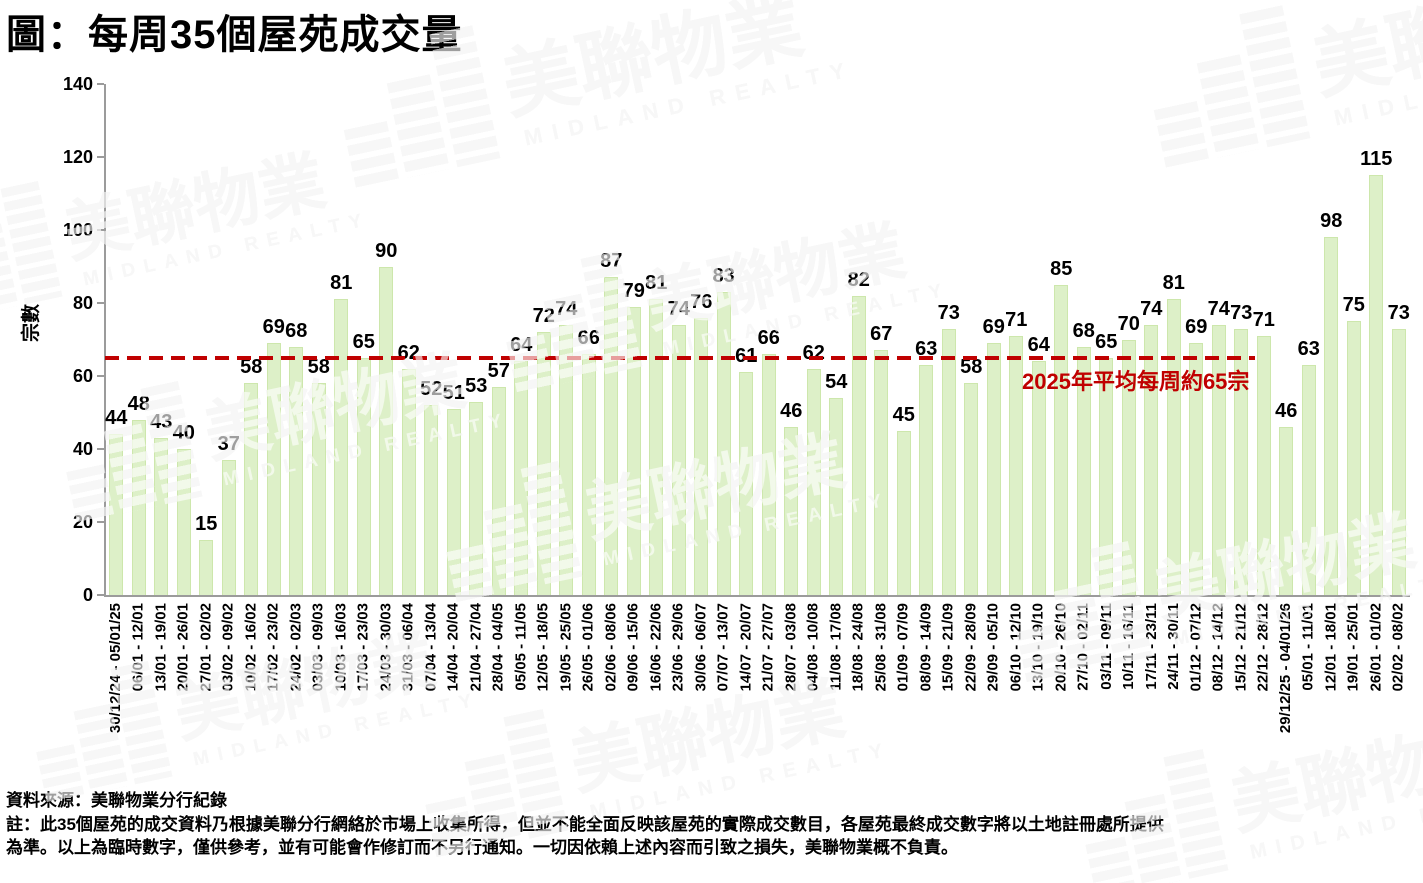 The width and height of the screenshot is (1423, 883). I want to click on bar-value-label: 83, so click(723, 276).